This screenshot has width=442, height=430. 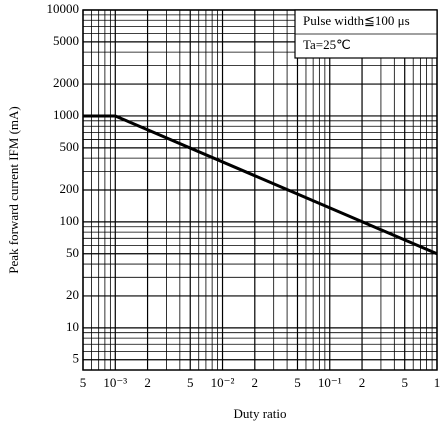 I want to click on x-tick-label: 1, so click(x=437, y=382).